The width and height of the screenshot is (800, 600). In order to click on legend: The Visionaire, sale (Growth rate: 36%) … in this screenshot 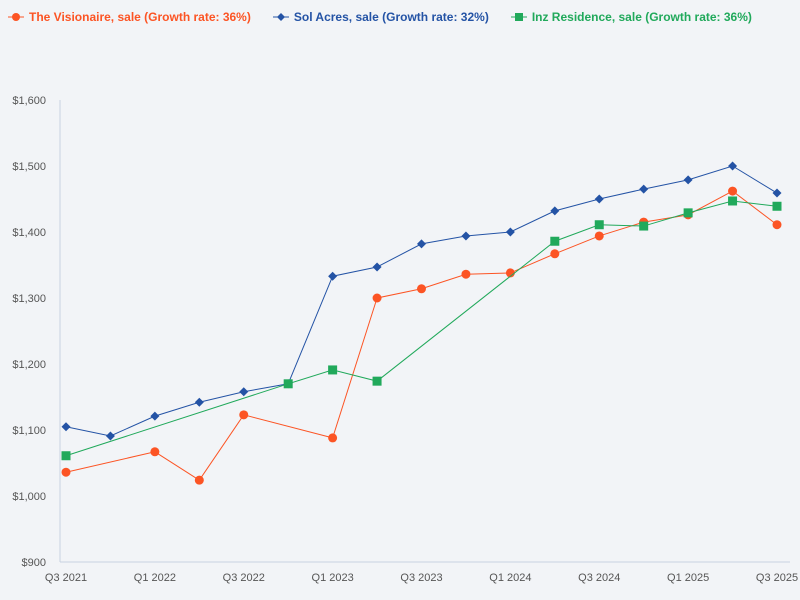, I will do `click(380, 17)`.